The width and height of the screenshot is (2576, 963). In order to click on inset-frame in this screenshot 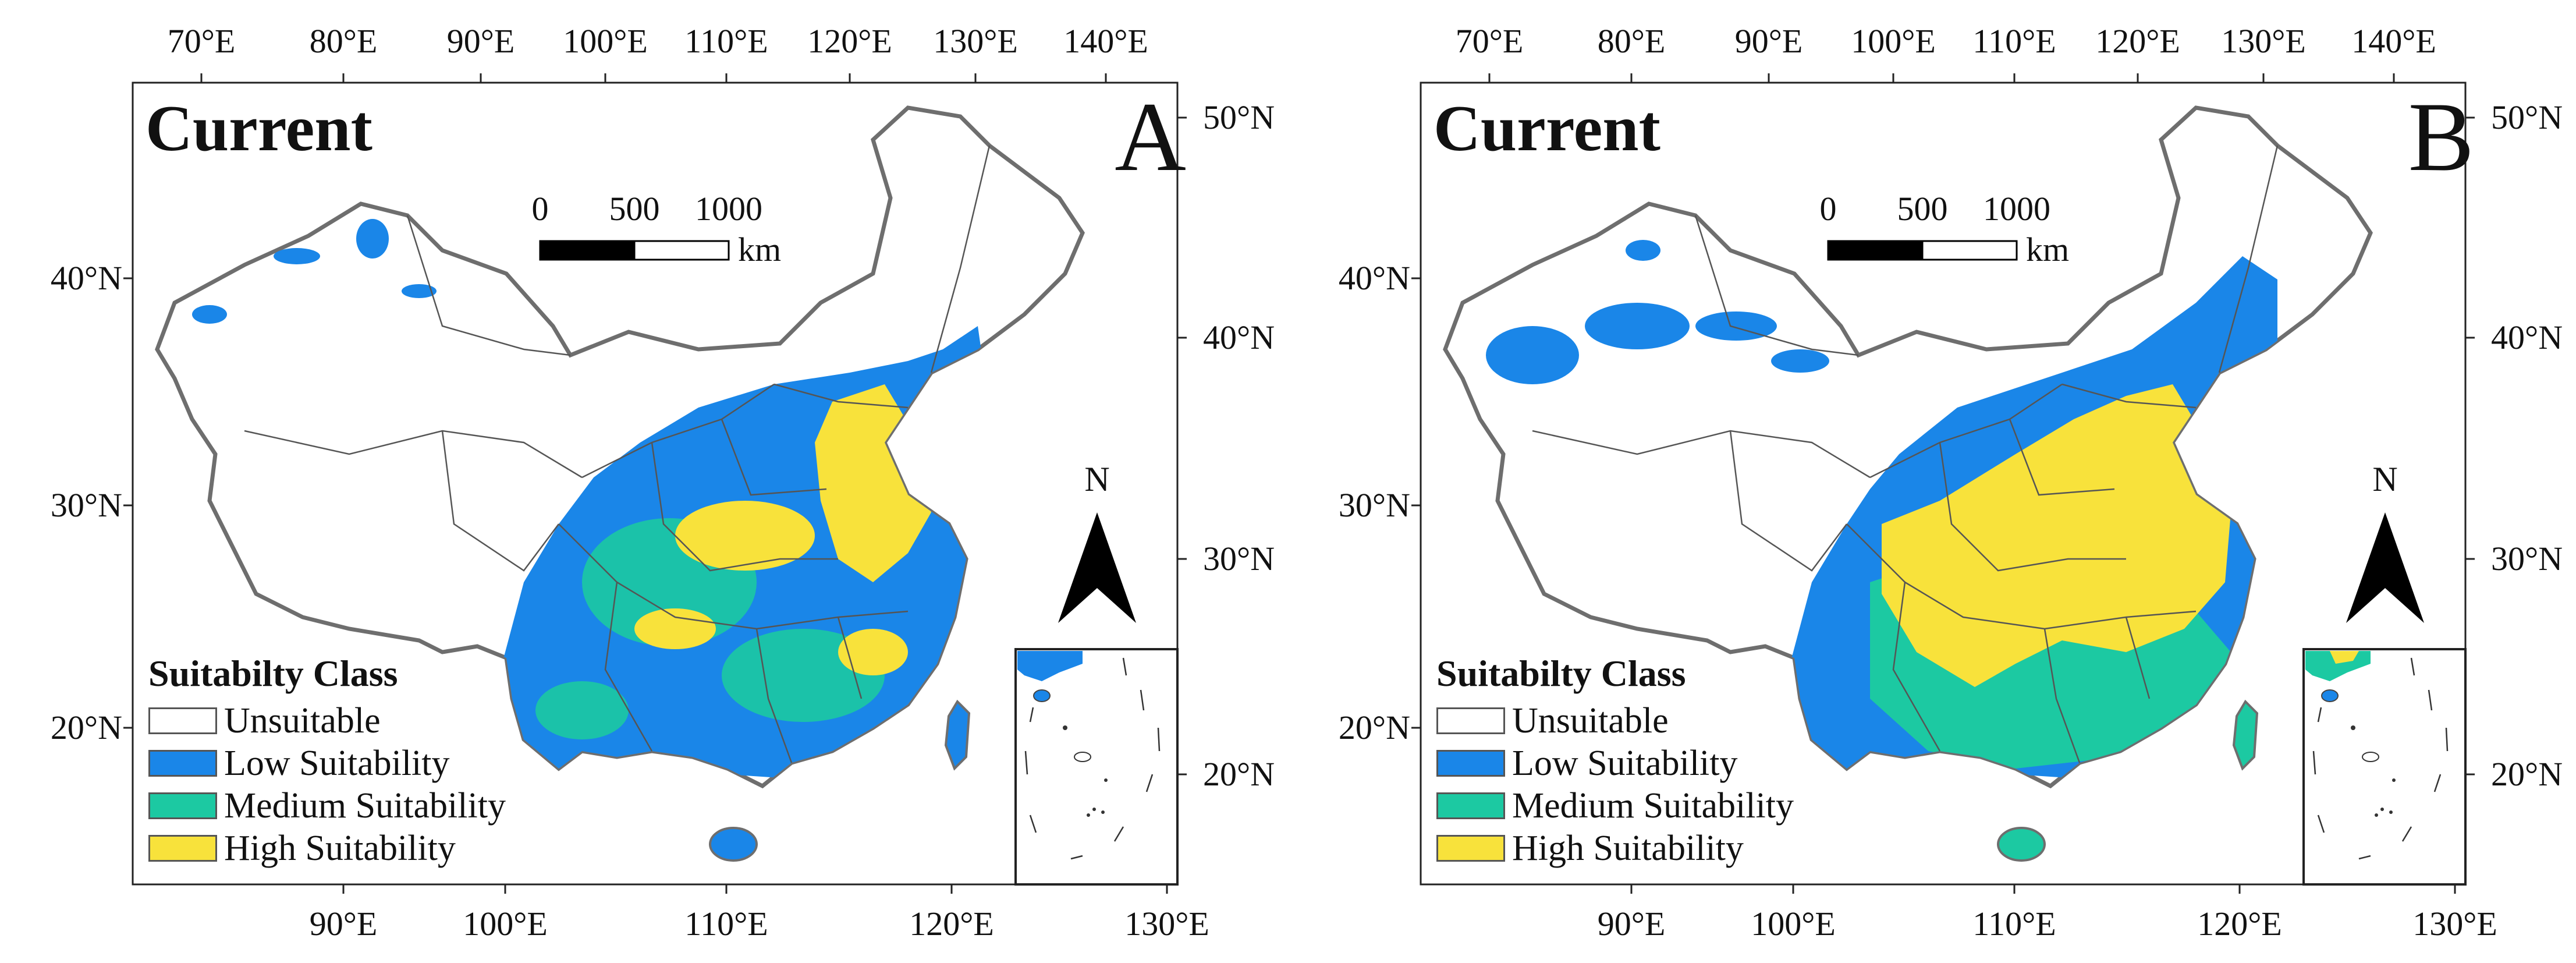, I will do `click(1096, 767)`.